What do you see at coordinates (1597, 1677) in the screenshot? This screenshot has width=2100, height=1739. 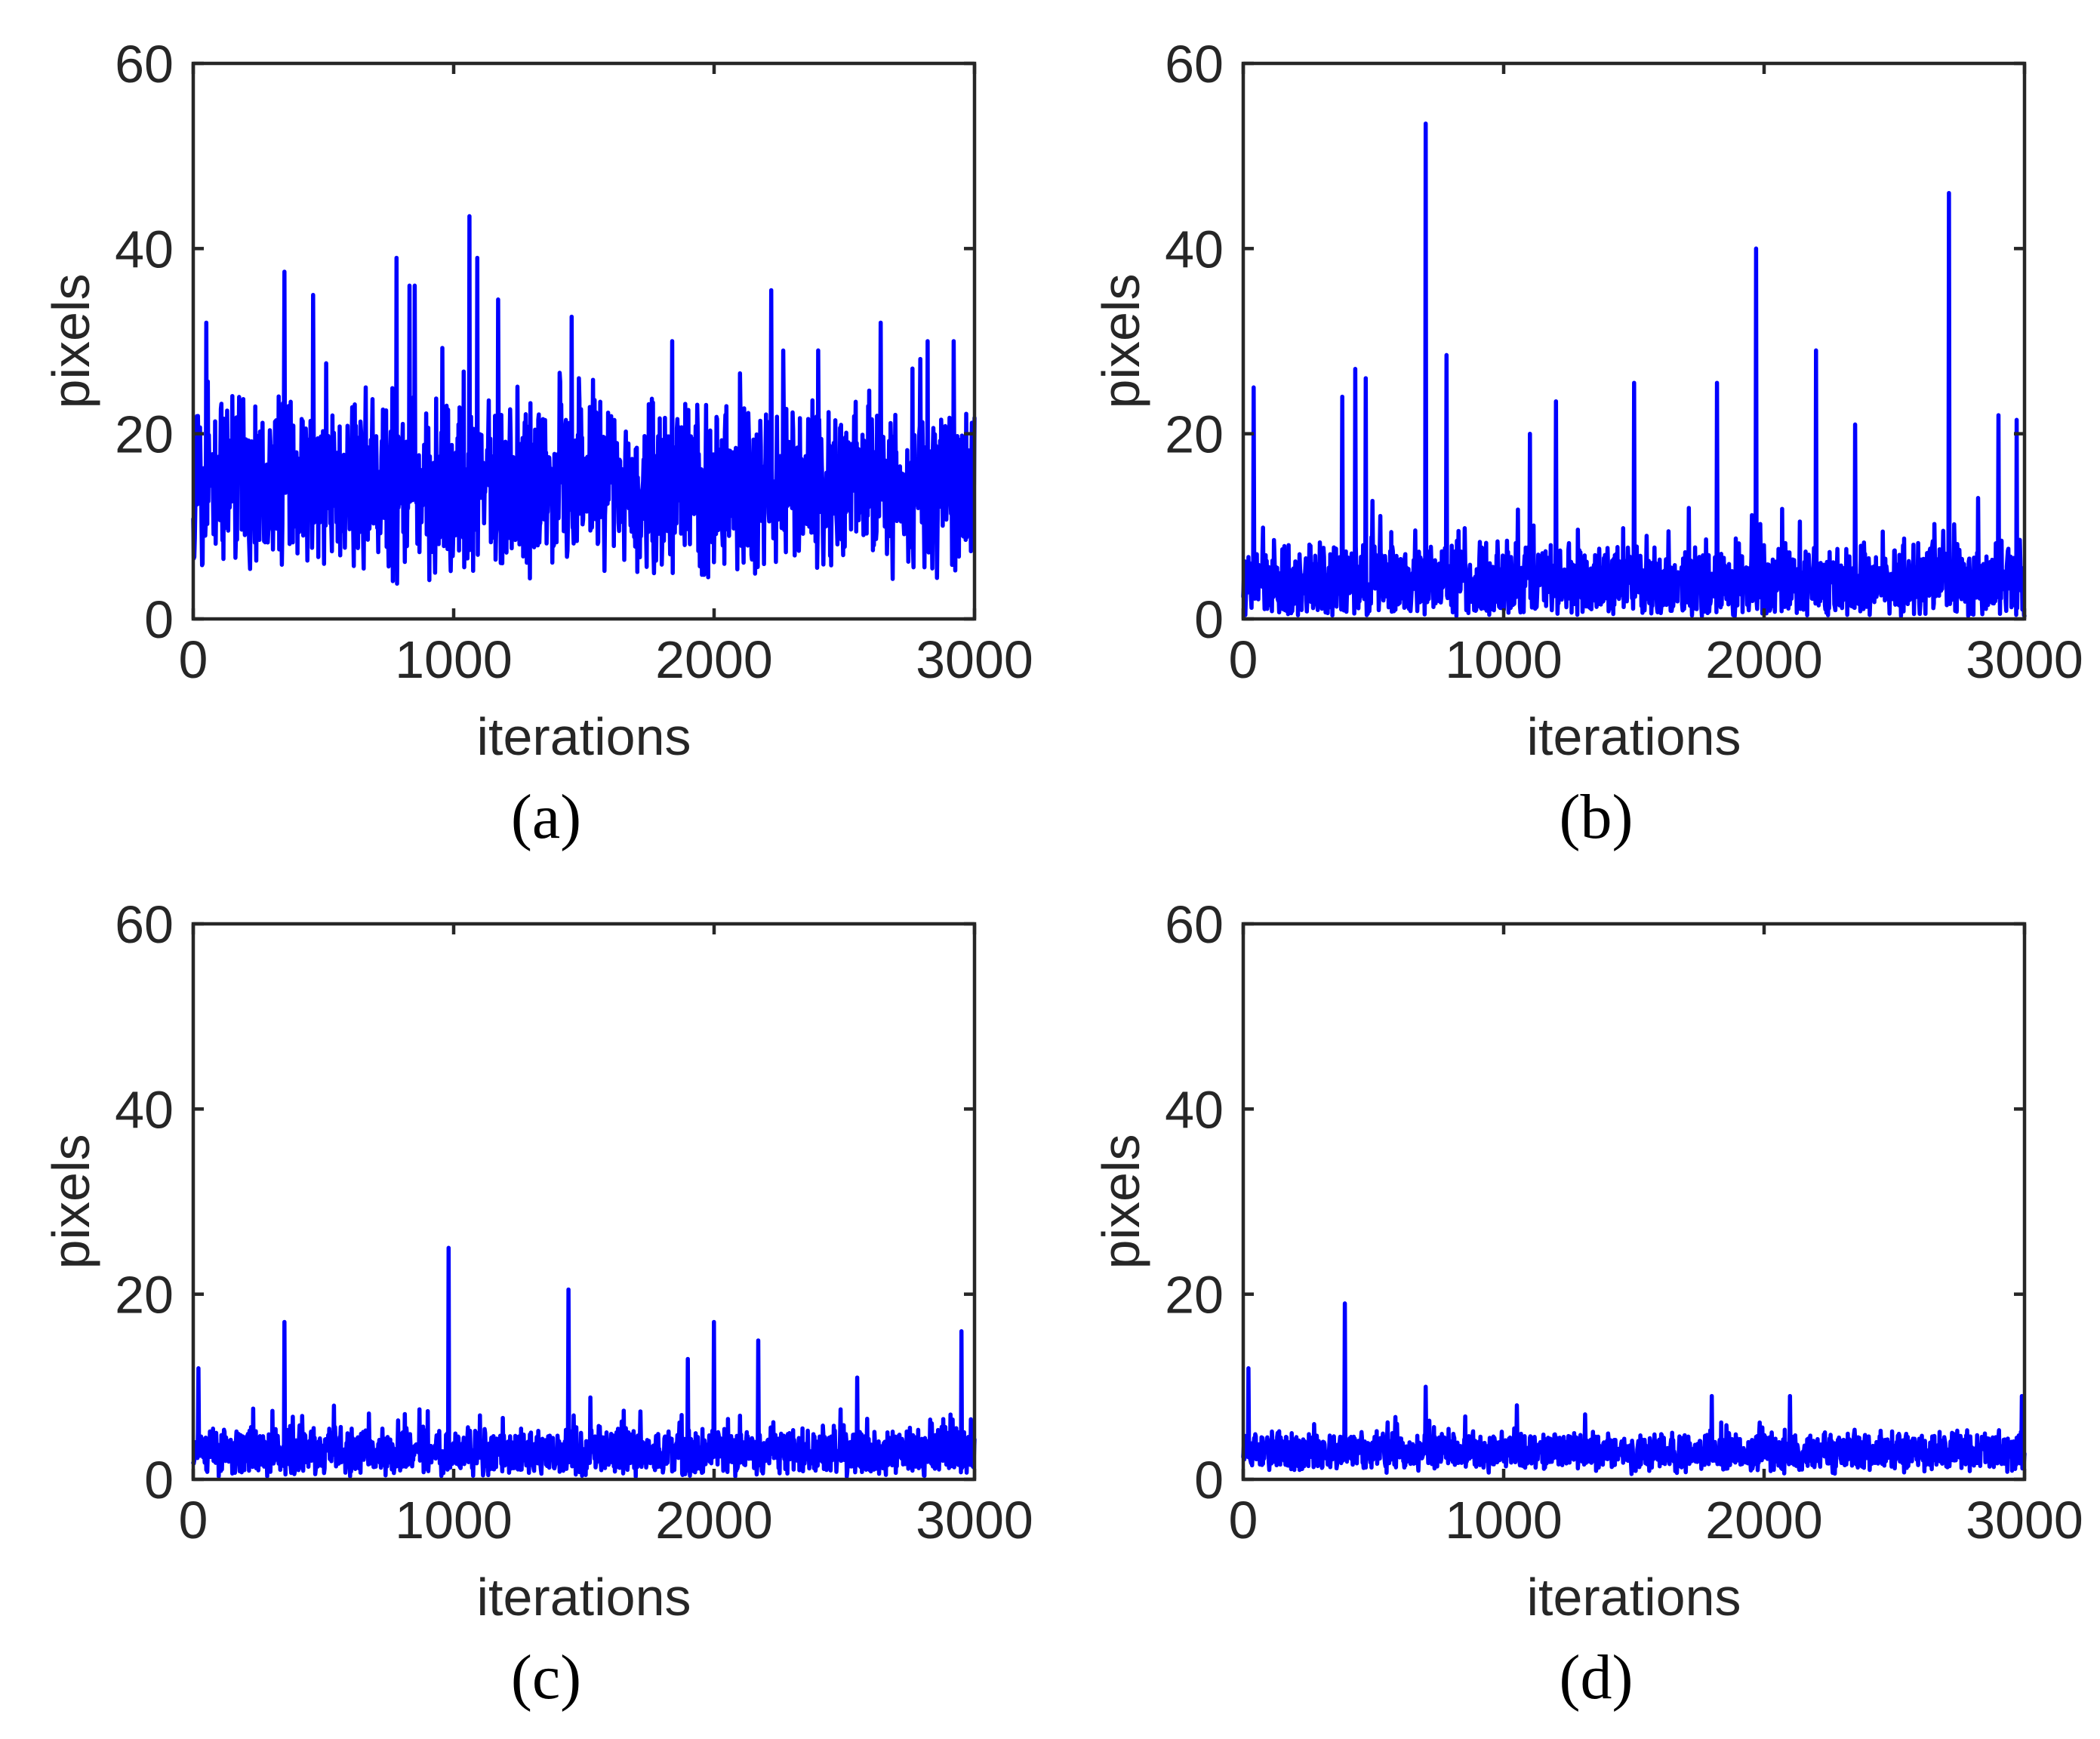 I see `chart-d-caption: (d)` at bounding box center [1597, 1677].